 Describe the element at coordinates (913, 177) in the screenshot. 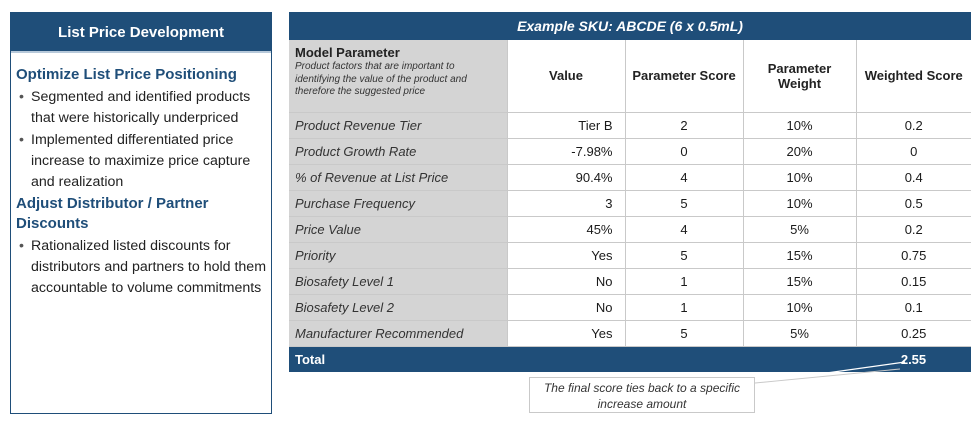

I see `row-weighted: 0.4` at that location.